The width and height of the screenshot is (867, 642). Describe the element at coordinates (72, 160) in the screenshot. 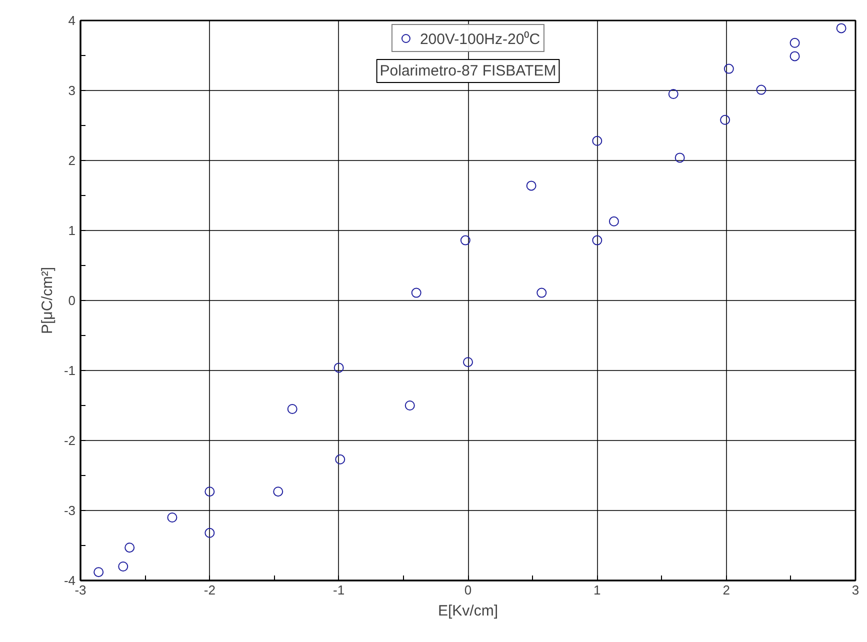

I see `y-tick-label: 2` at that location.